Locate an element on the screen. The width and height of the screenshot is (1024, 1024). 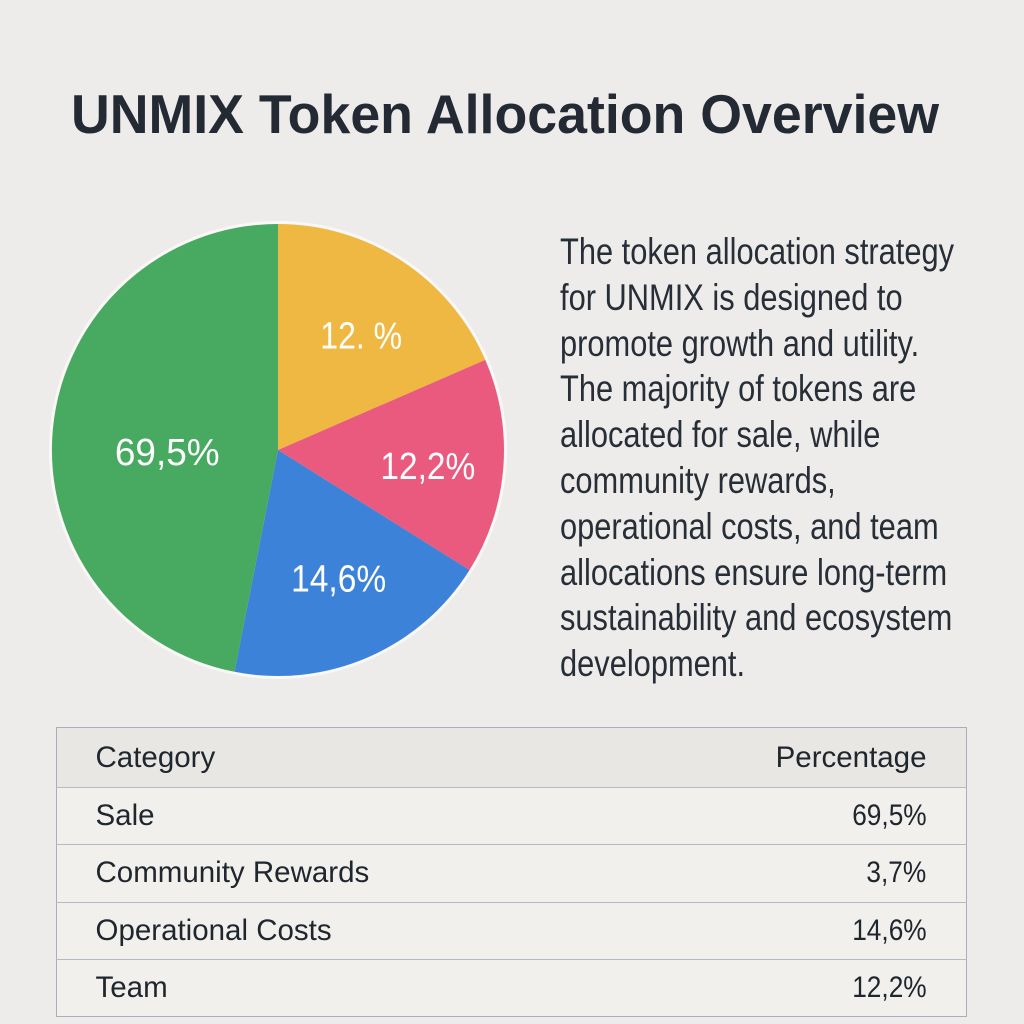
svg-text: 12. % is located at coordinates (361, 336).